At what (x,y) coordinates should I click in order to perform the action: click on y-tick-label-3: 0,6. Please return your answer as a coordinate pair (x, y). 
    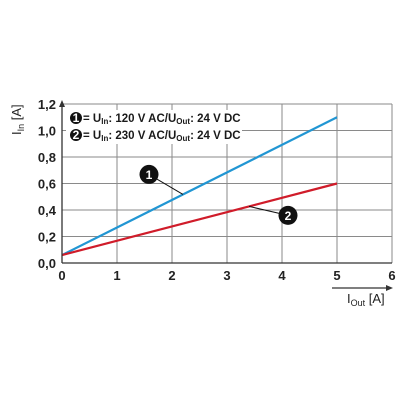
    Looking at the image, I should click on (47, 184).